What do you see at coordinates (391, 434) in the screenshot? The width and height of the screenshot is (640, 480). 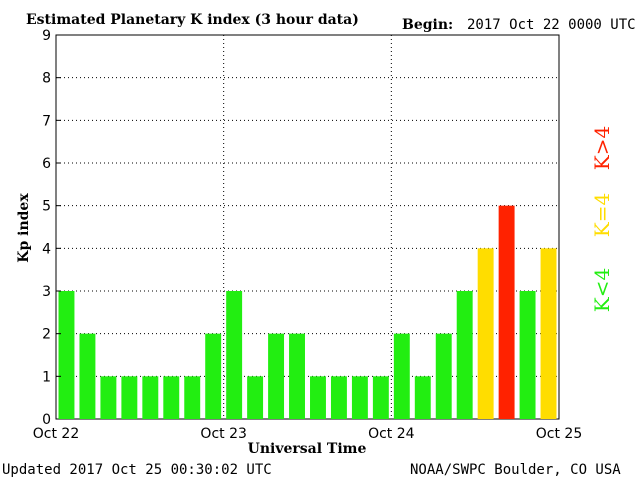 I see `x-tick-label: Oct 24` at bounding box center [391, 434].